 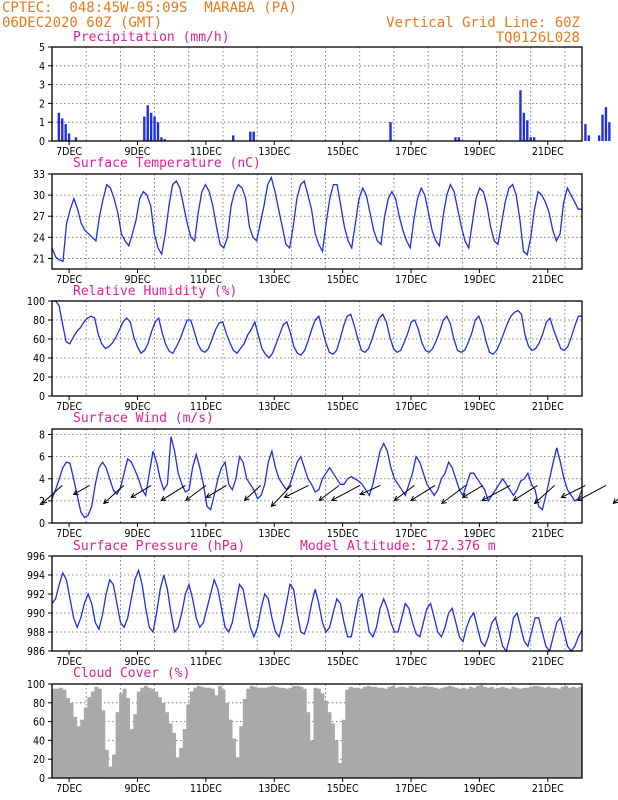 What do you see at coordinates (36, 633) in the screenshot?
I see `y-tick-label: 988` at bounding box center [36, 633].